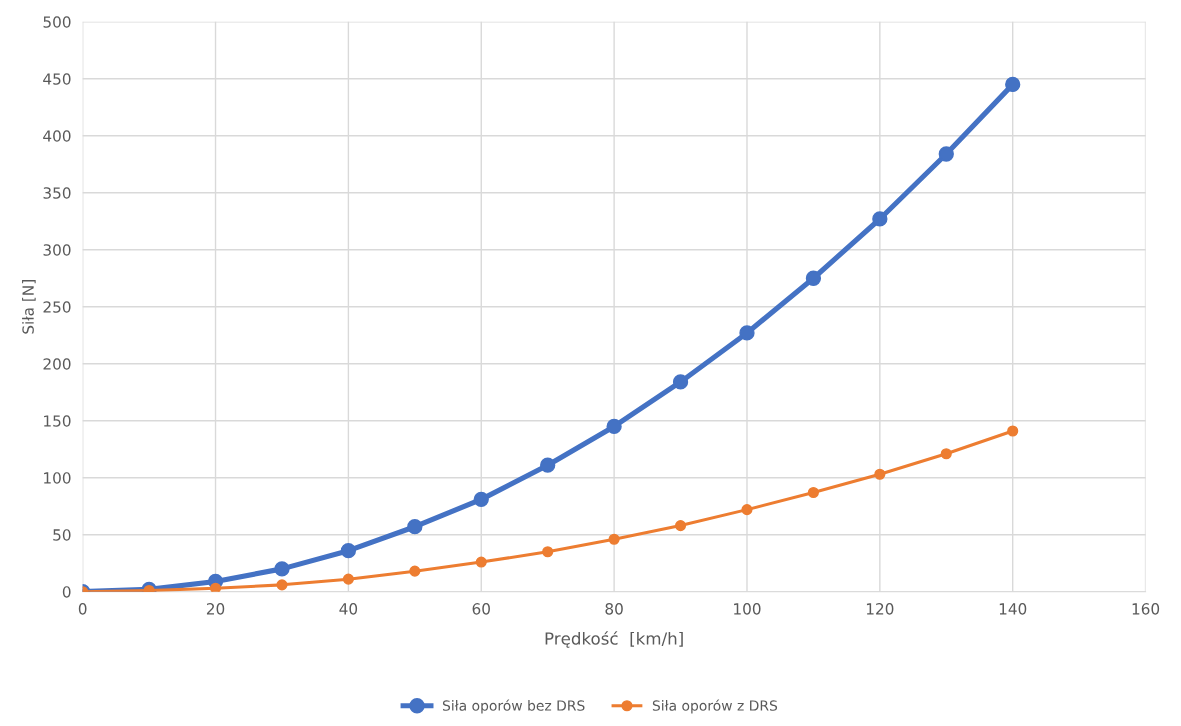  I want to click on x-axis-title: Prędkość [km/h], so click(614, 639).